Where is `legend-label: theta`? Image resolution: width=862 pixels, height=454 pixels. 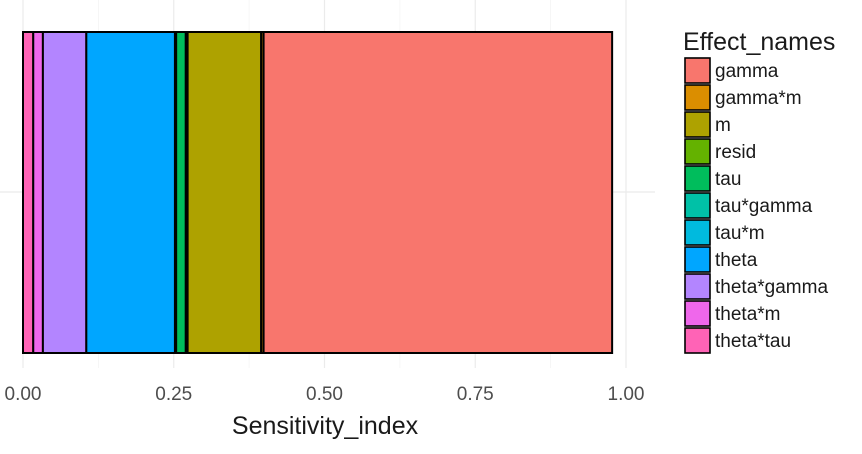
legend-label: theta is located at coordinates (736, 260).